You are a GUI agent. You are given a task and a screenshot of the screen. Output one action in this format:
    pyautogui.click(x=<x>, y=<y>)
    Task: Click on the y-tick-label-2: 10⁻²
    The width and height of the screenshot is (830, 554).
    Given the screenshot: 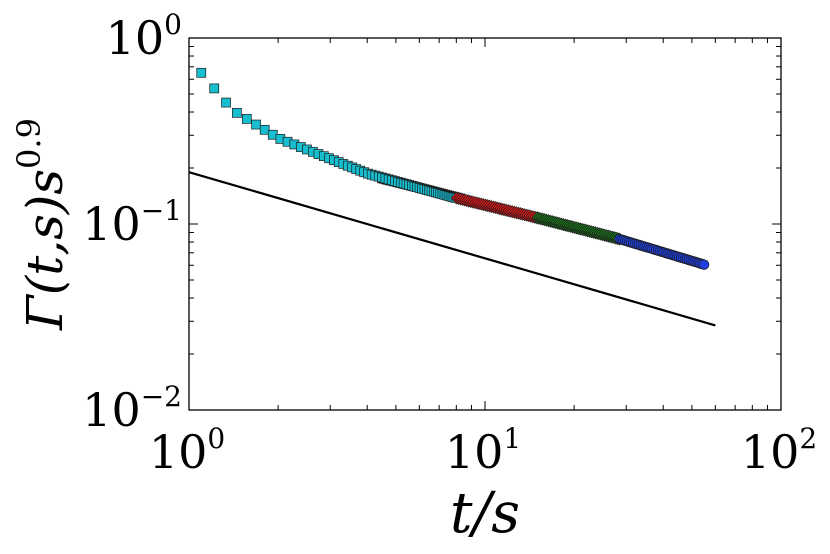 What is the action you would take?
    pyautogui.click(x=132, y=408)
    